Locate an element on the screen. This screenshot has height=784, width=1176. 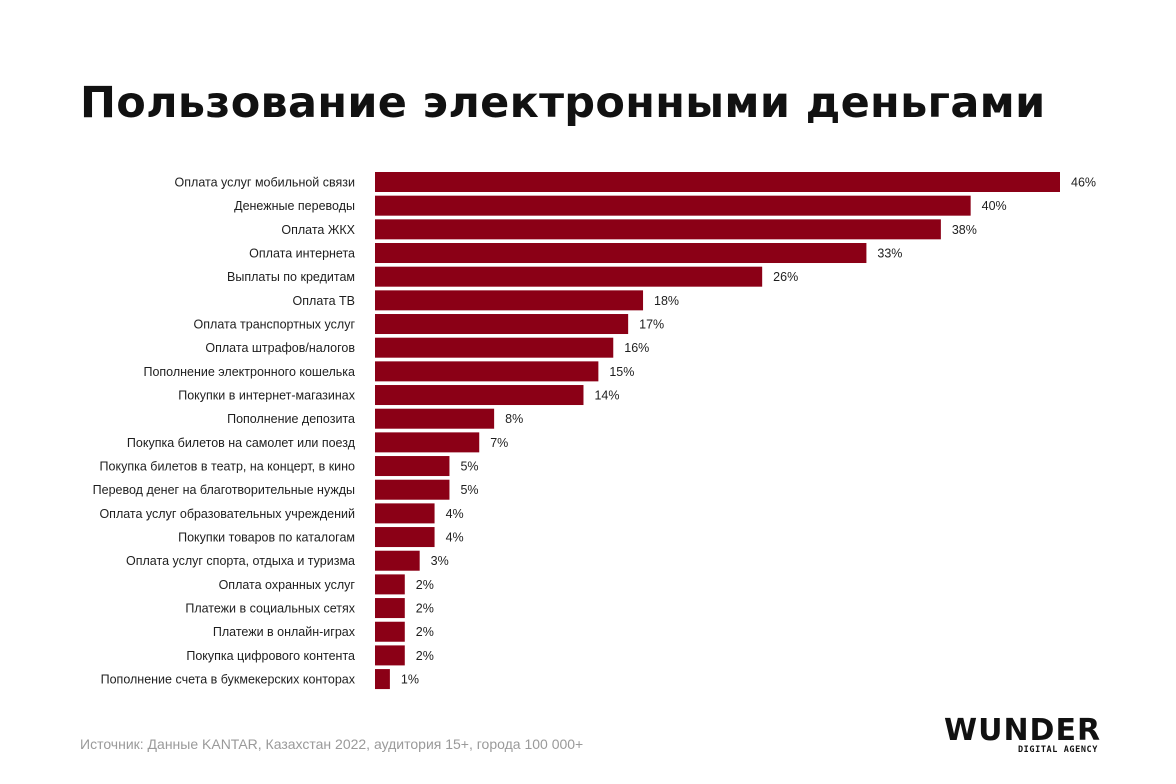
category-label: Покупки в интернет-магазинах is located at coordinates (267, 396).